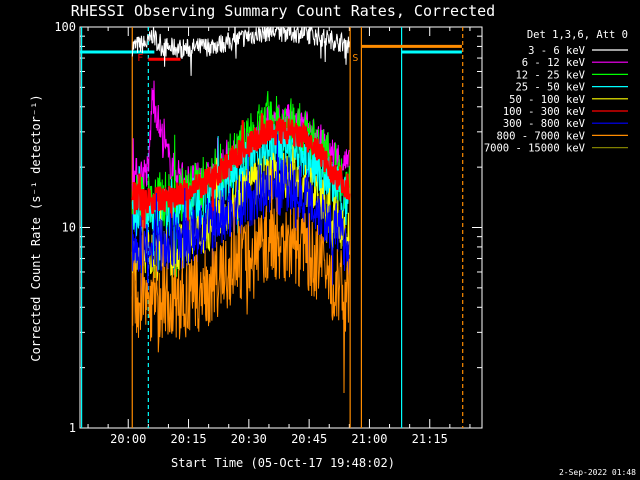 This screenshot has height=480, width=640. I want to click on x-tick-label: 20:00, so click(128, 439).